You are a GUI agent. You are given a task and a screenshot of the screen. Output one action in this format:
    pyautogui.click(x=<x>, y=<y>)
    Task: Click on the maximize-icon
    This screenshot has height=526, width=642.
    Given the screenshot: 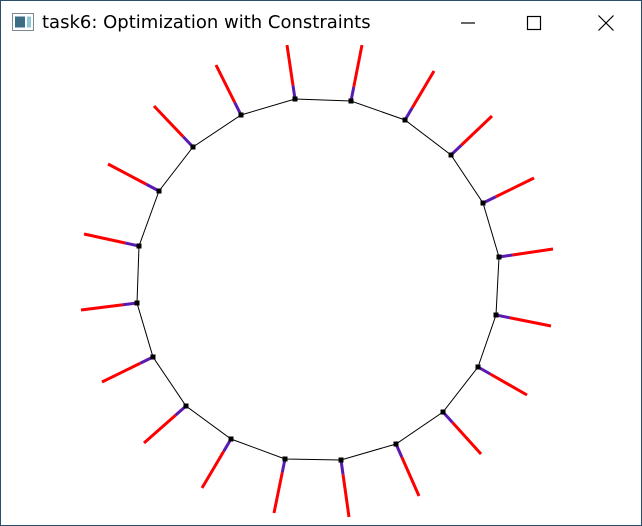 What is the action you would take?
    pyautogui.click(x=534, y=23)
    